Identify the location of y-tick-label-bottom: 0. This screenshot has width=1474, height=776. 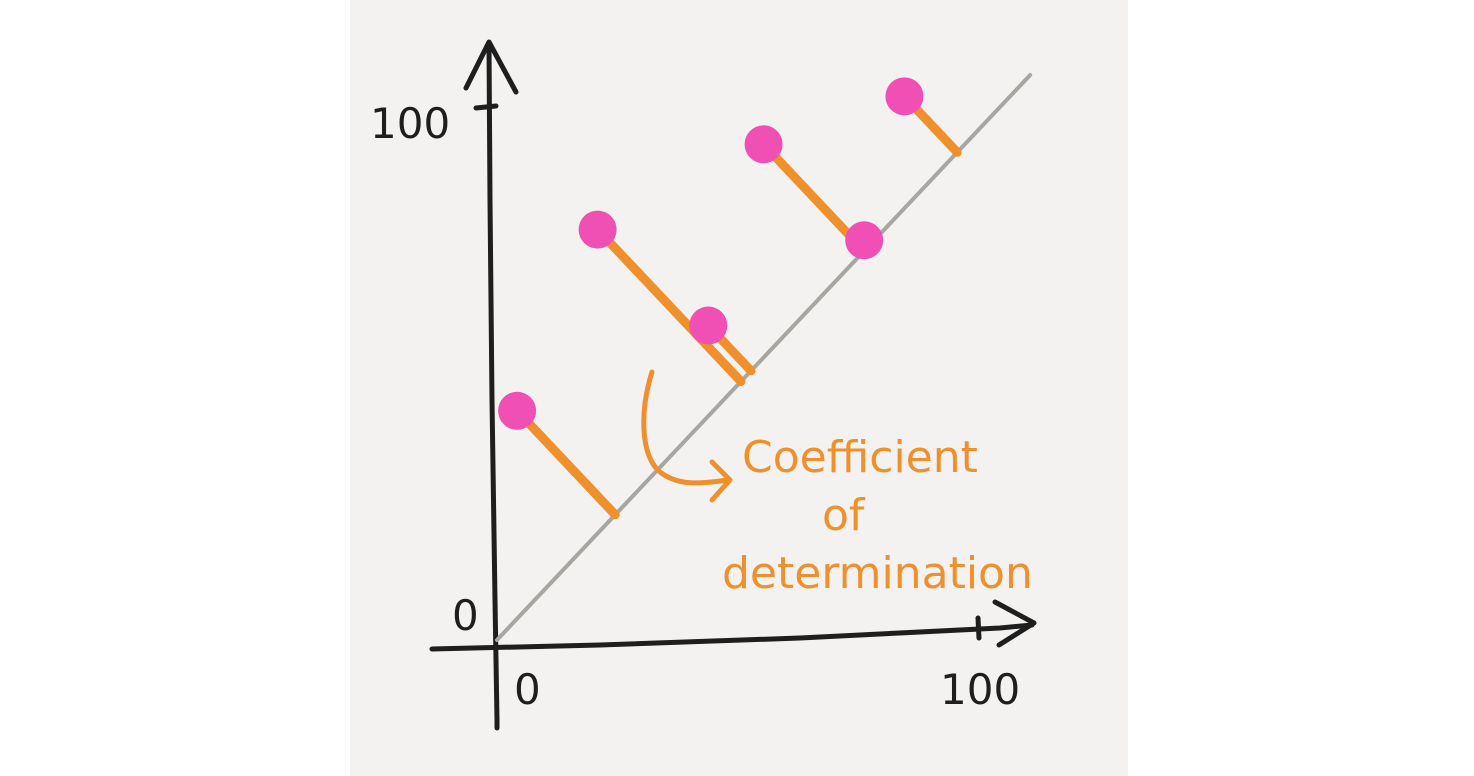
(465, 615).